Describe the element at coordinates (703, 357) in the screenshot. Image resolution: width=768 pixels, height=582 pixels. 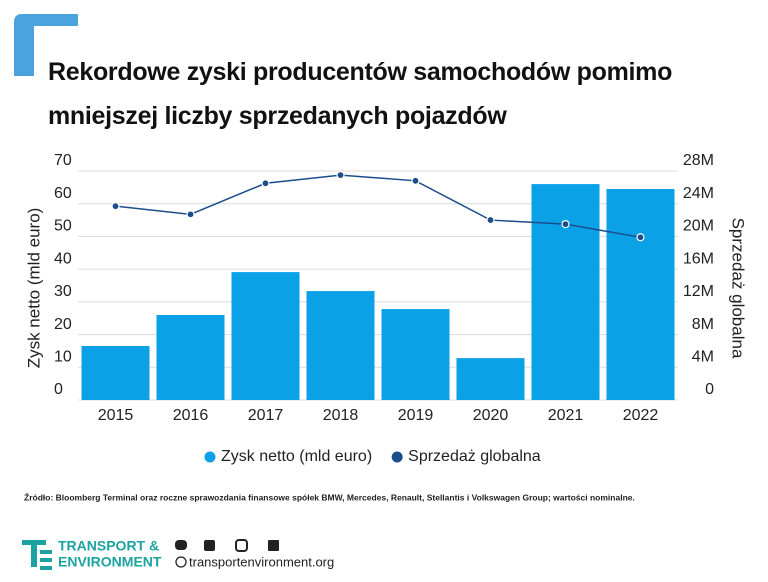
I see `y2-tick-label: 4M` at that location.